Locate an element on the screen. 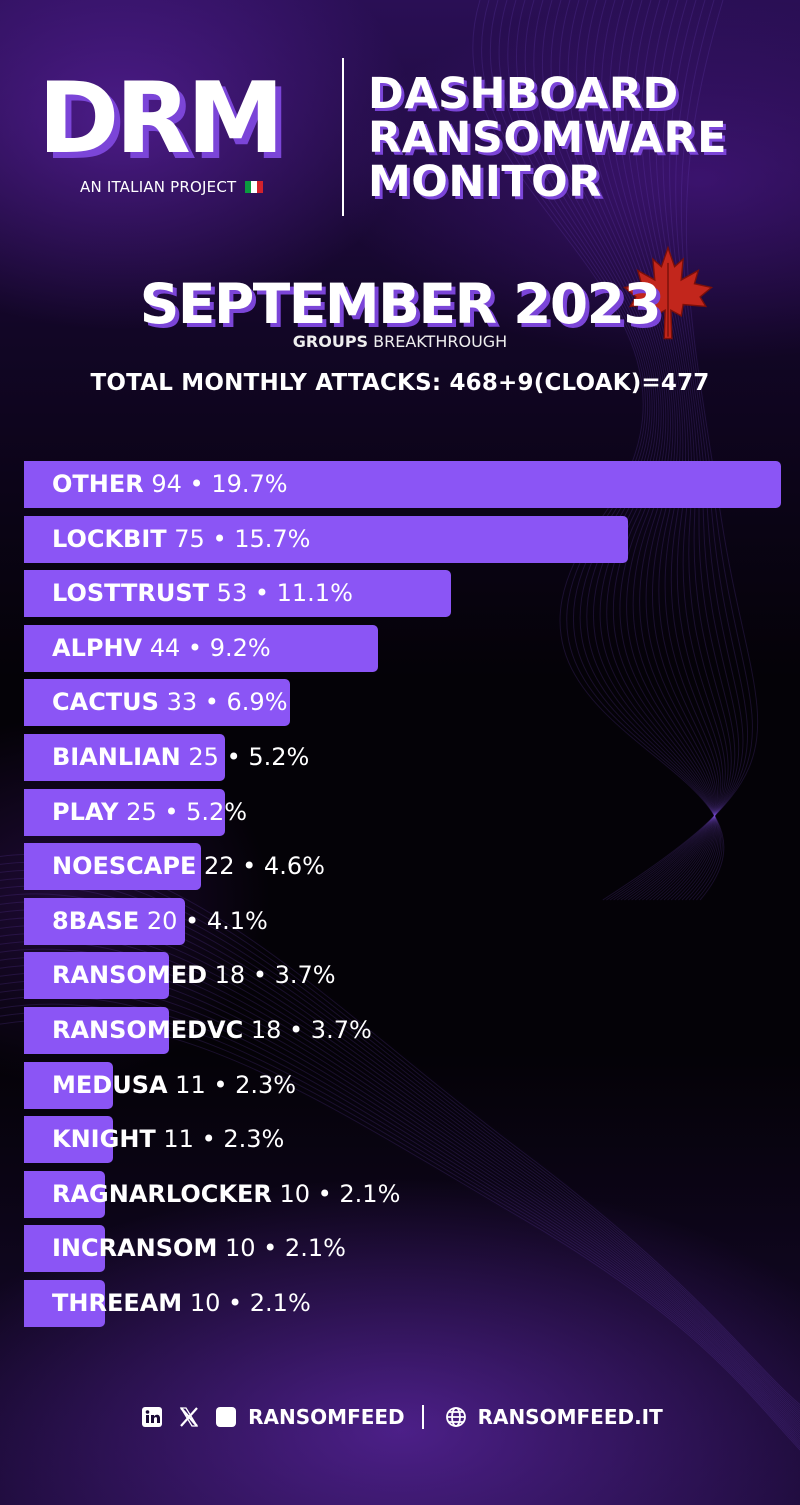 The image size is (800, 1505). bar-label-incransom: INCRANSOM 10 • 2.1% is located at coordinates (199, 1248).